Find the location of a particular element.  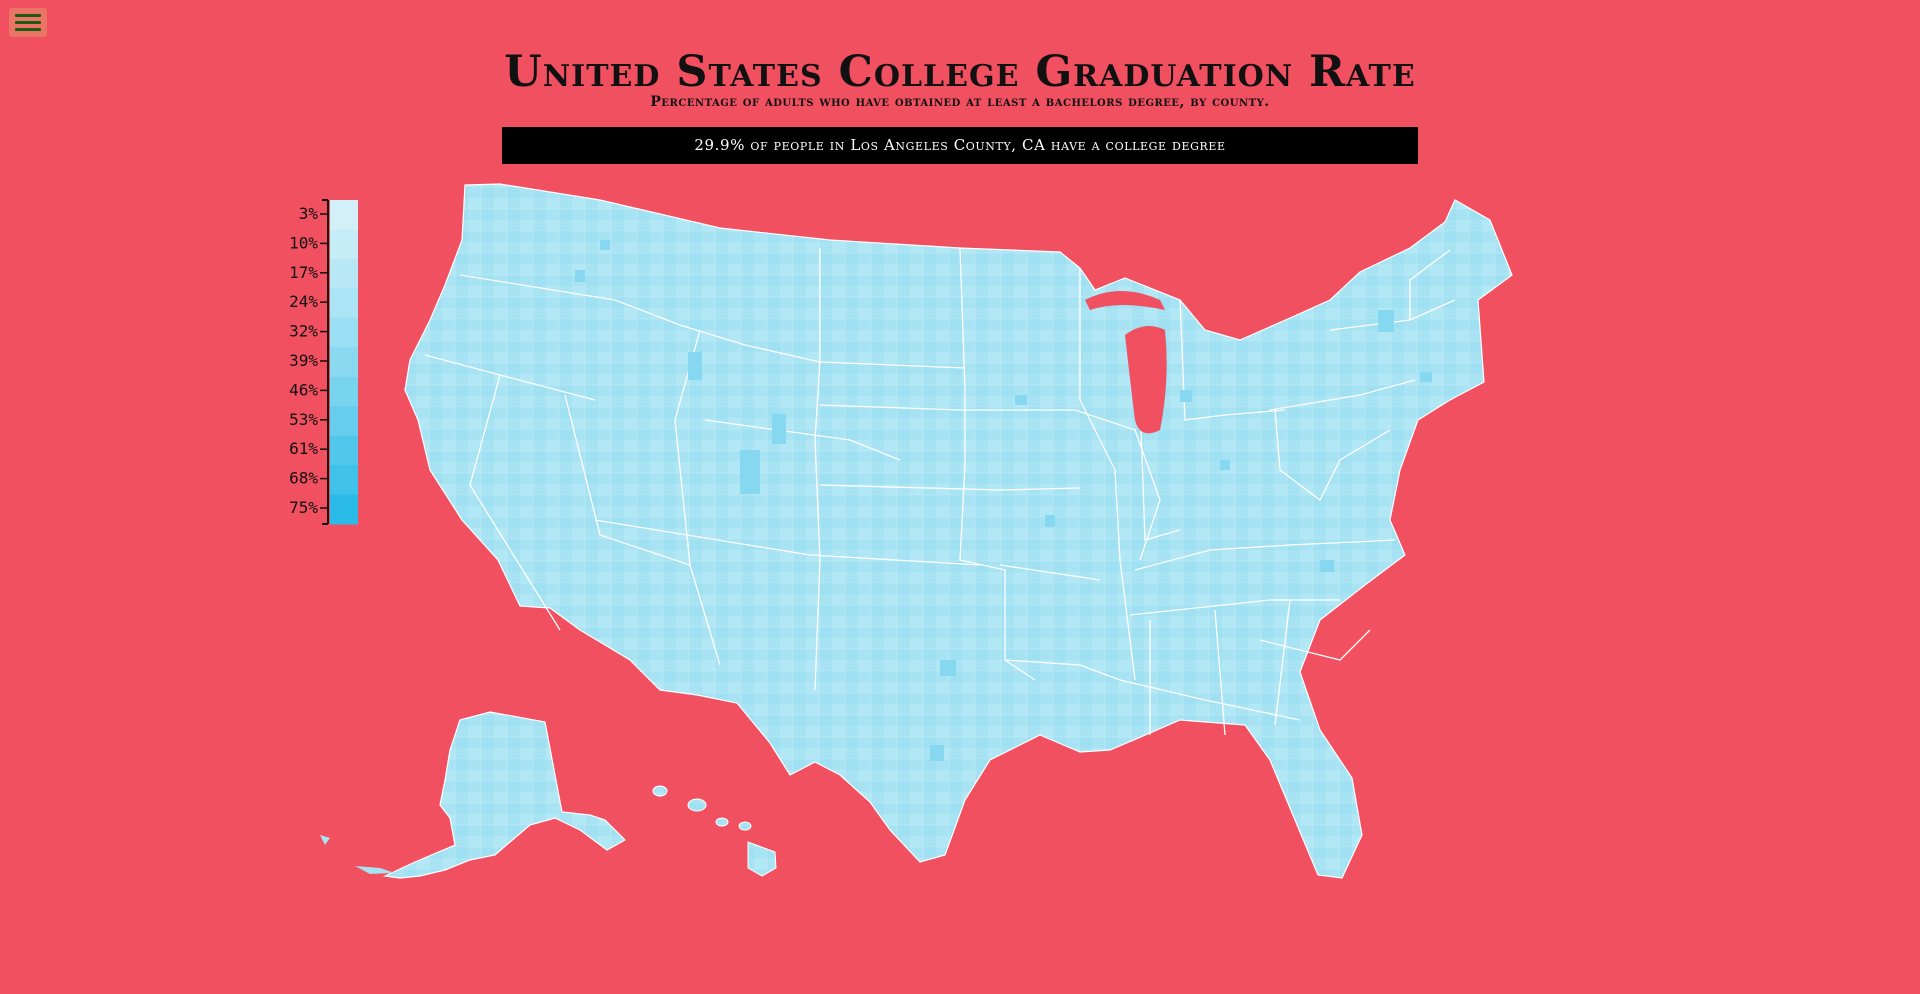

legend-tick-label: 17% is located at coordinates (303, 272).